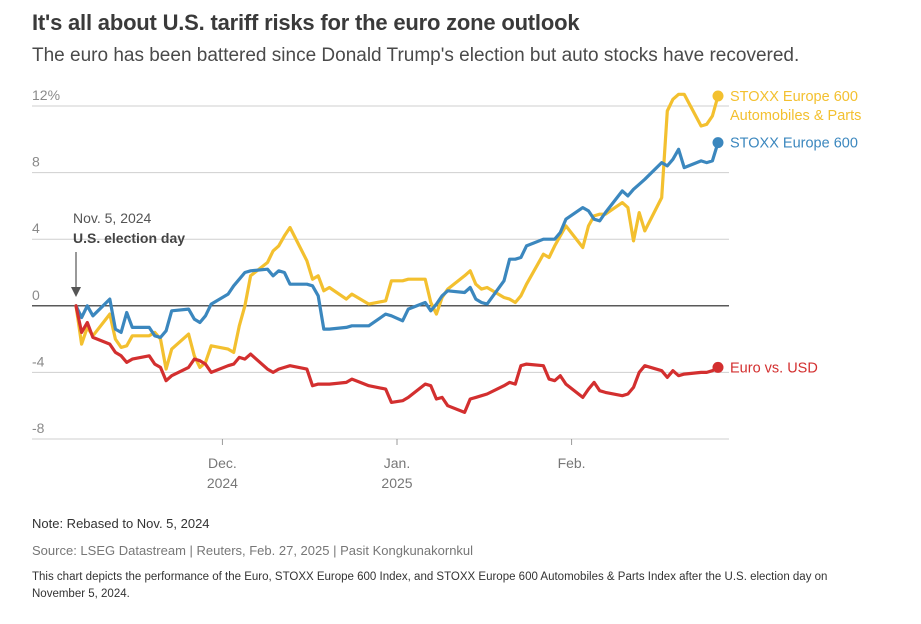  I want to click on y-tick-label: 0, so click(36, 295).